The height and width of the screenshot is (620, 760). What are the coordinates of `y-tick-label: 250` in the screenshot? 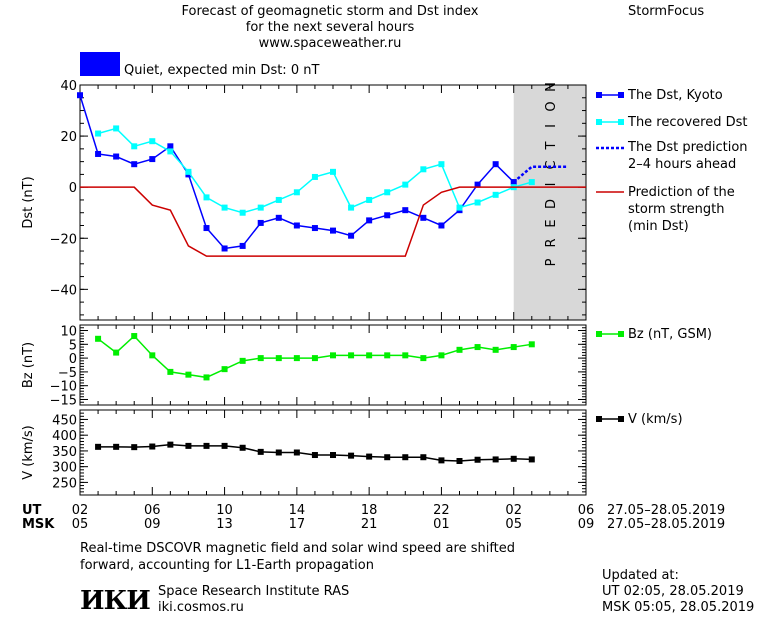 It's located at (64, 483).